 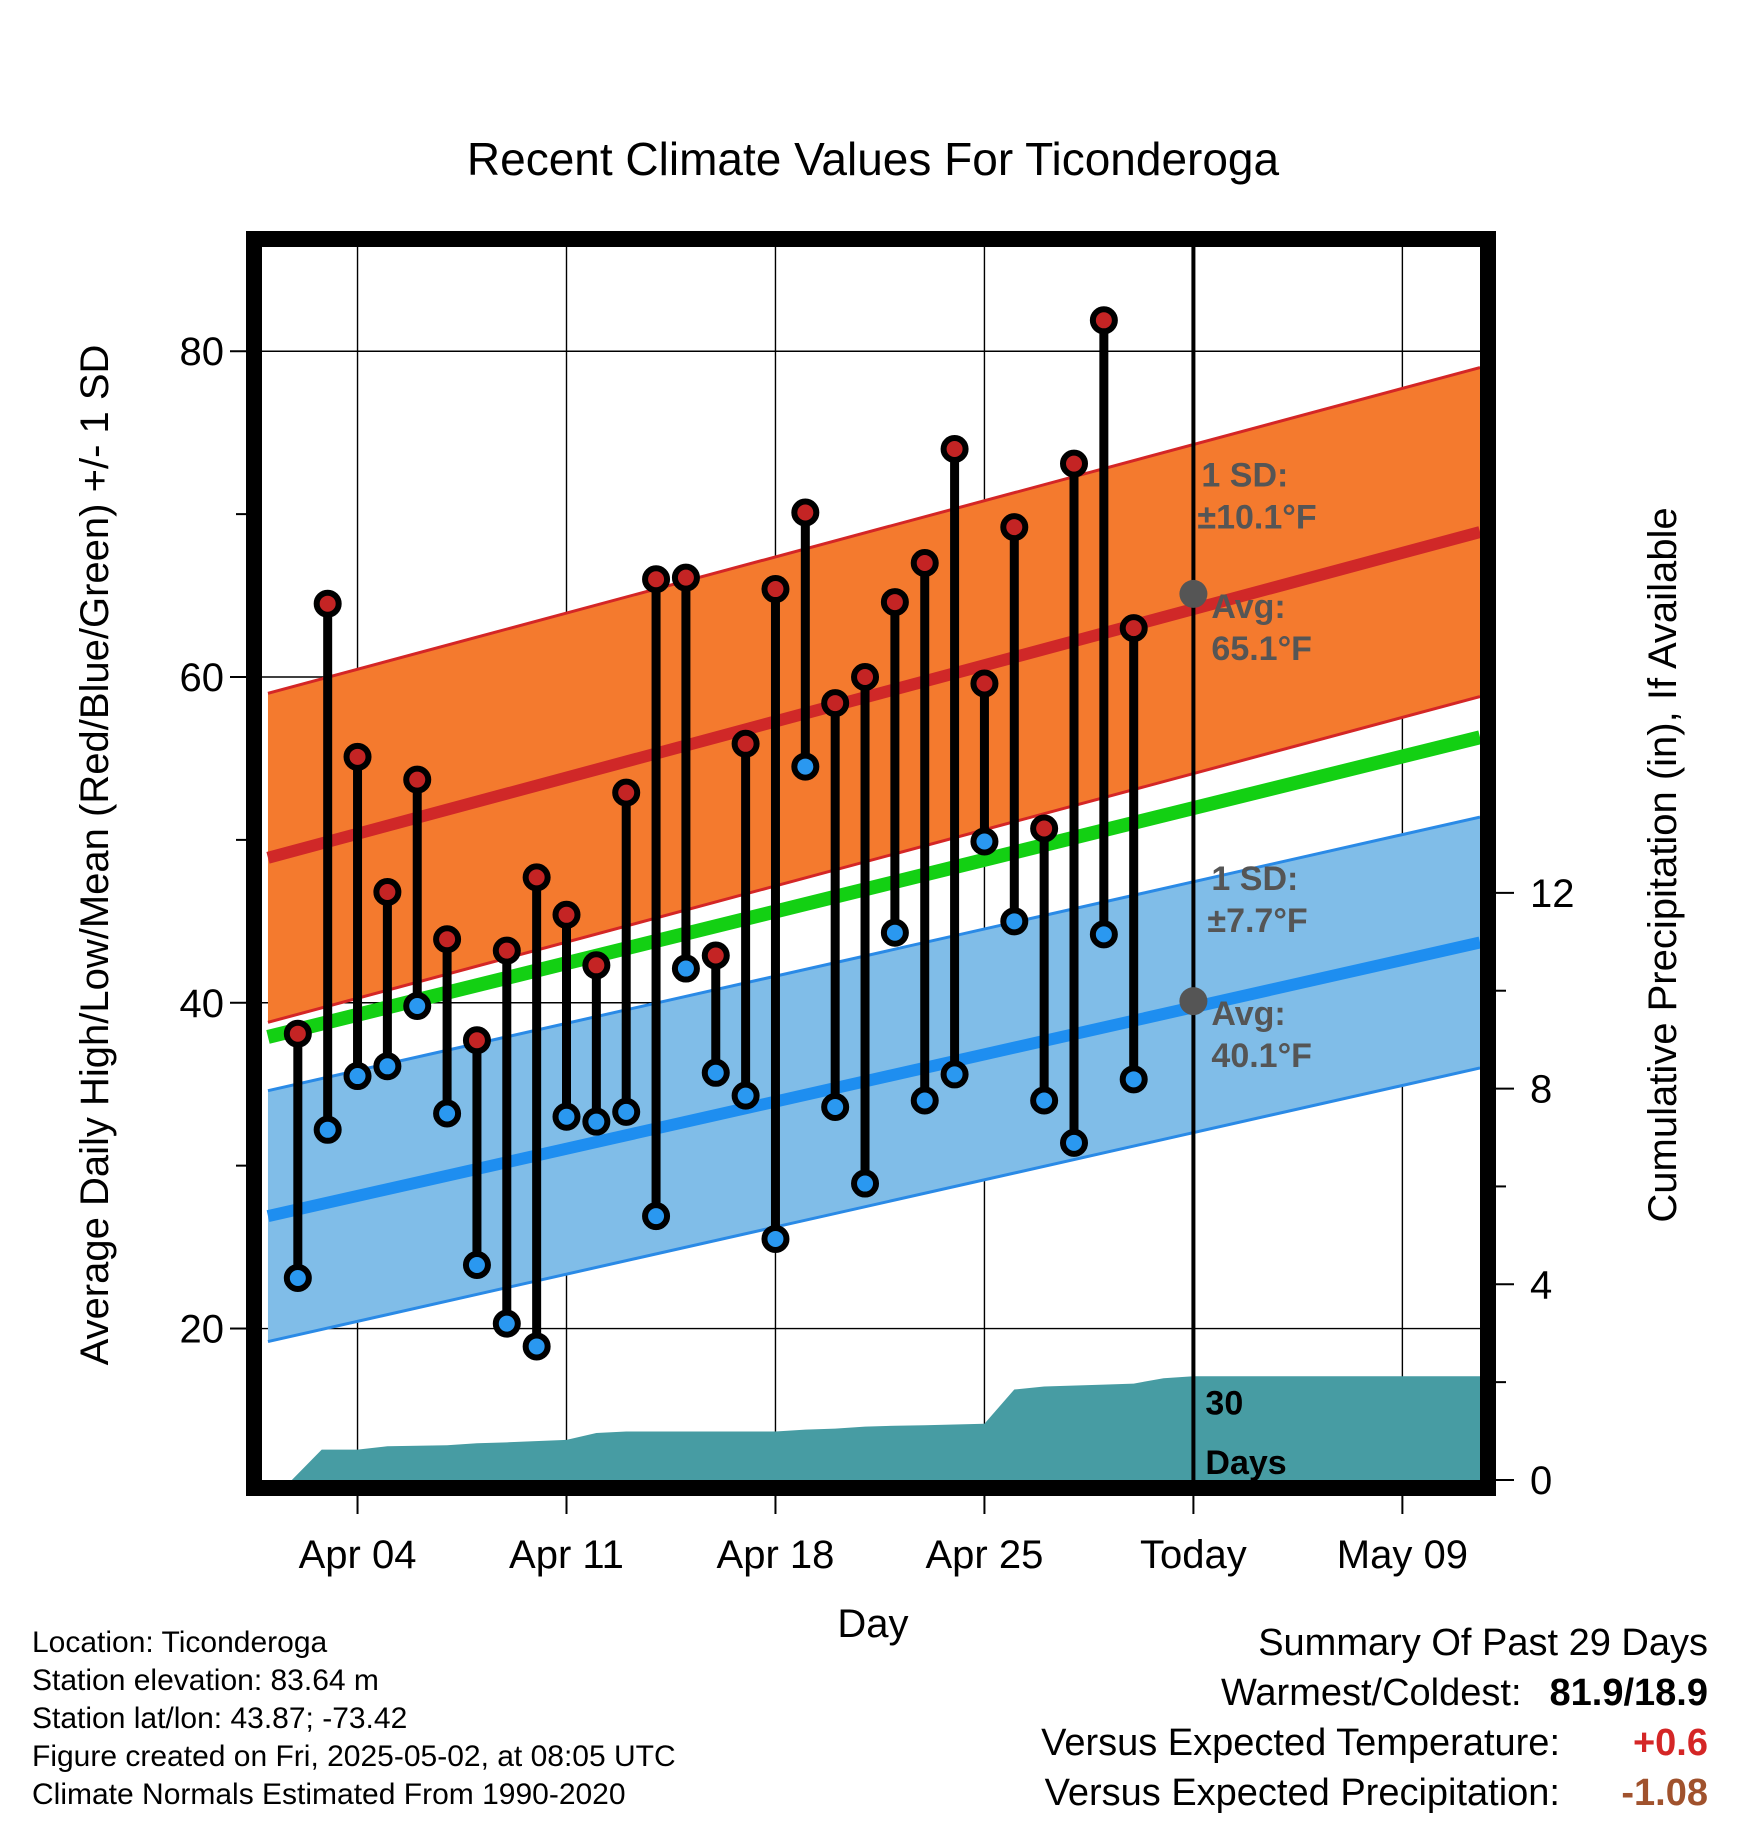 I want to click on summary-precipitation: Versus Expected Precipitation: -1.08, so click(x=1374, y=1793).